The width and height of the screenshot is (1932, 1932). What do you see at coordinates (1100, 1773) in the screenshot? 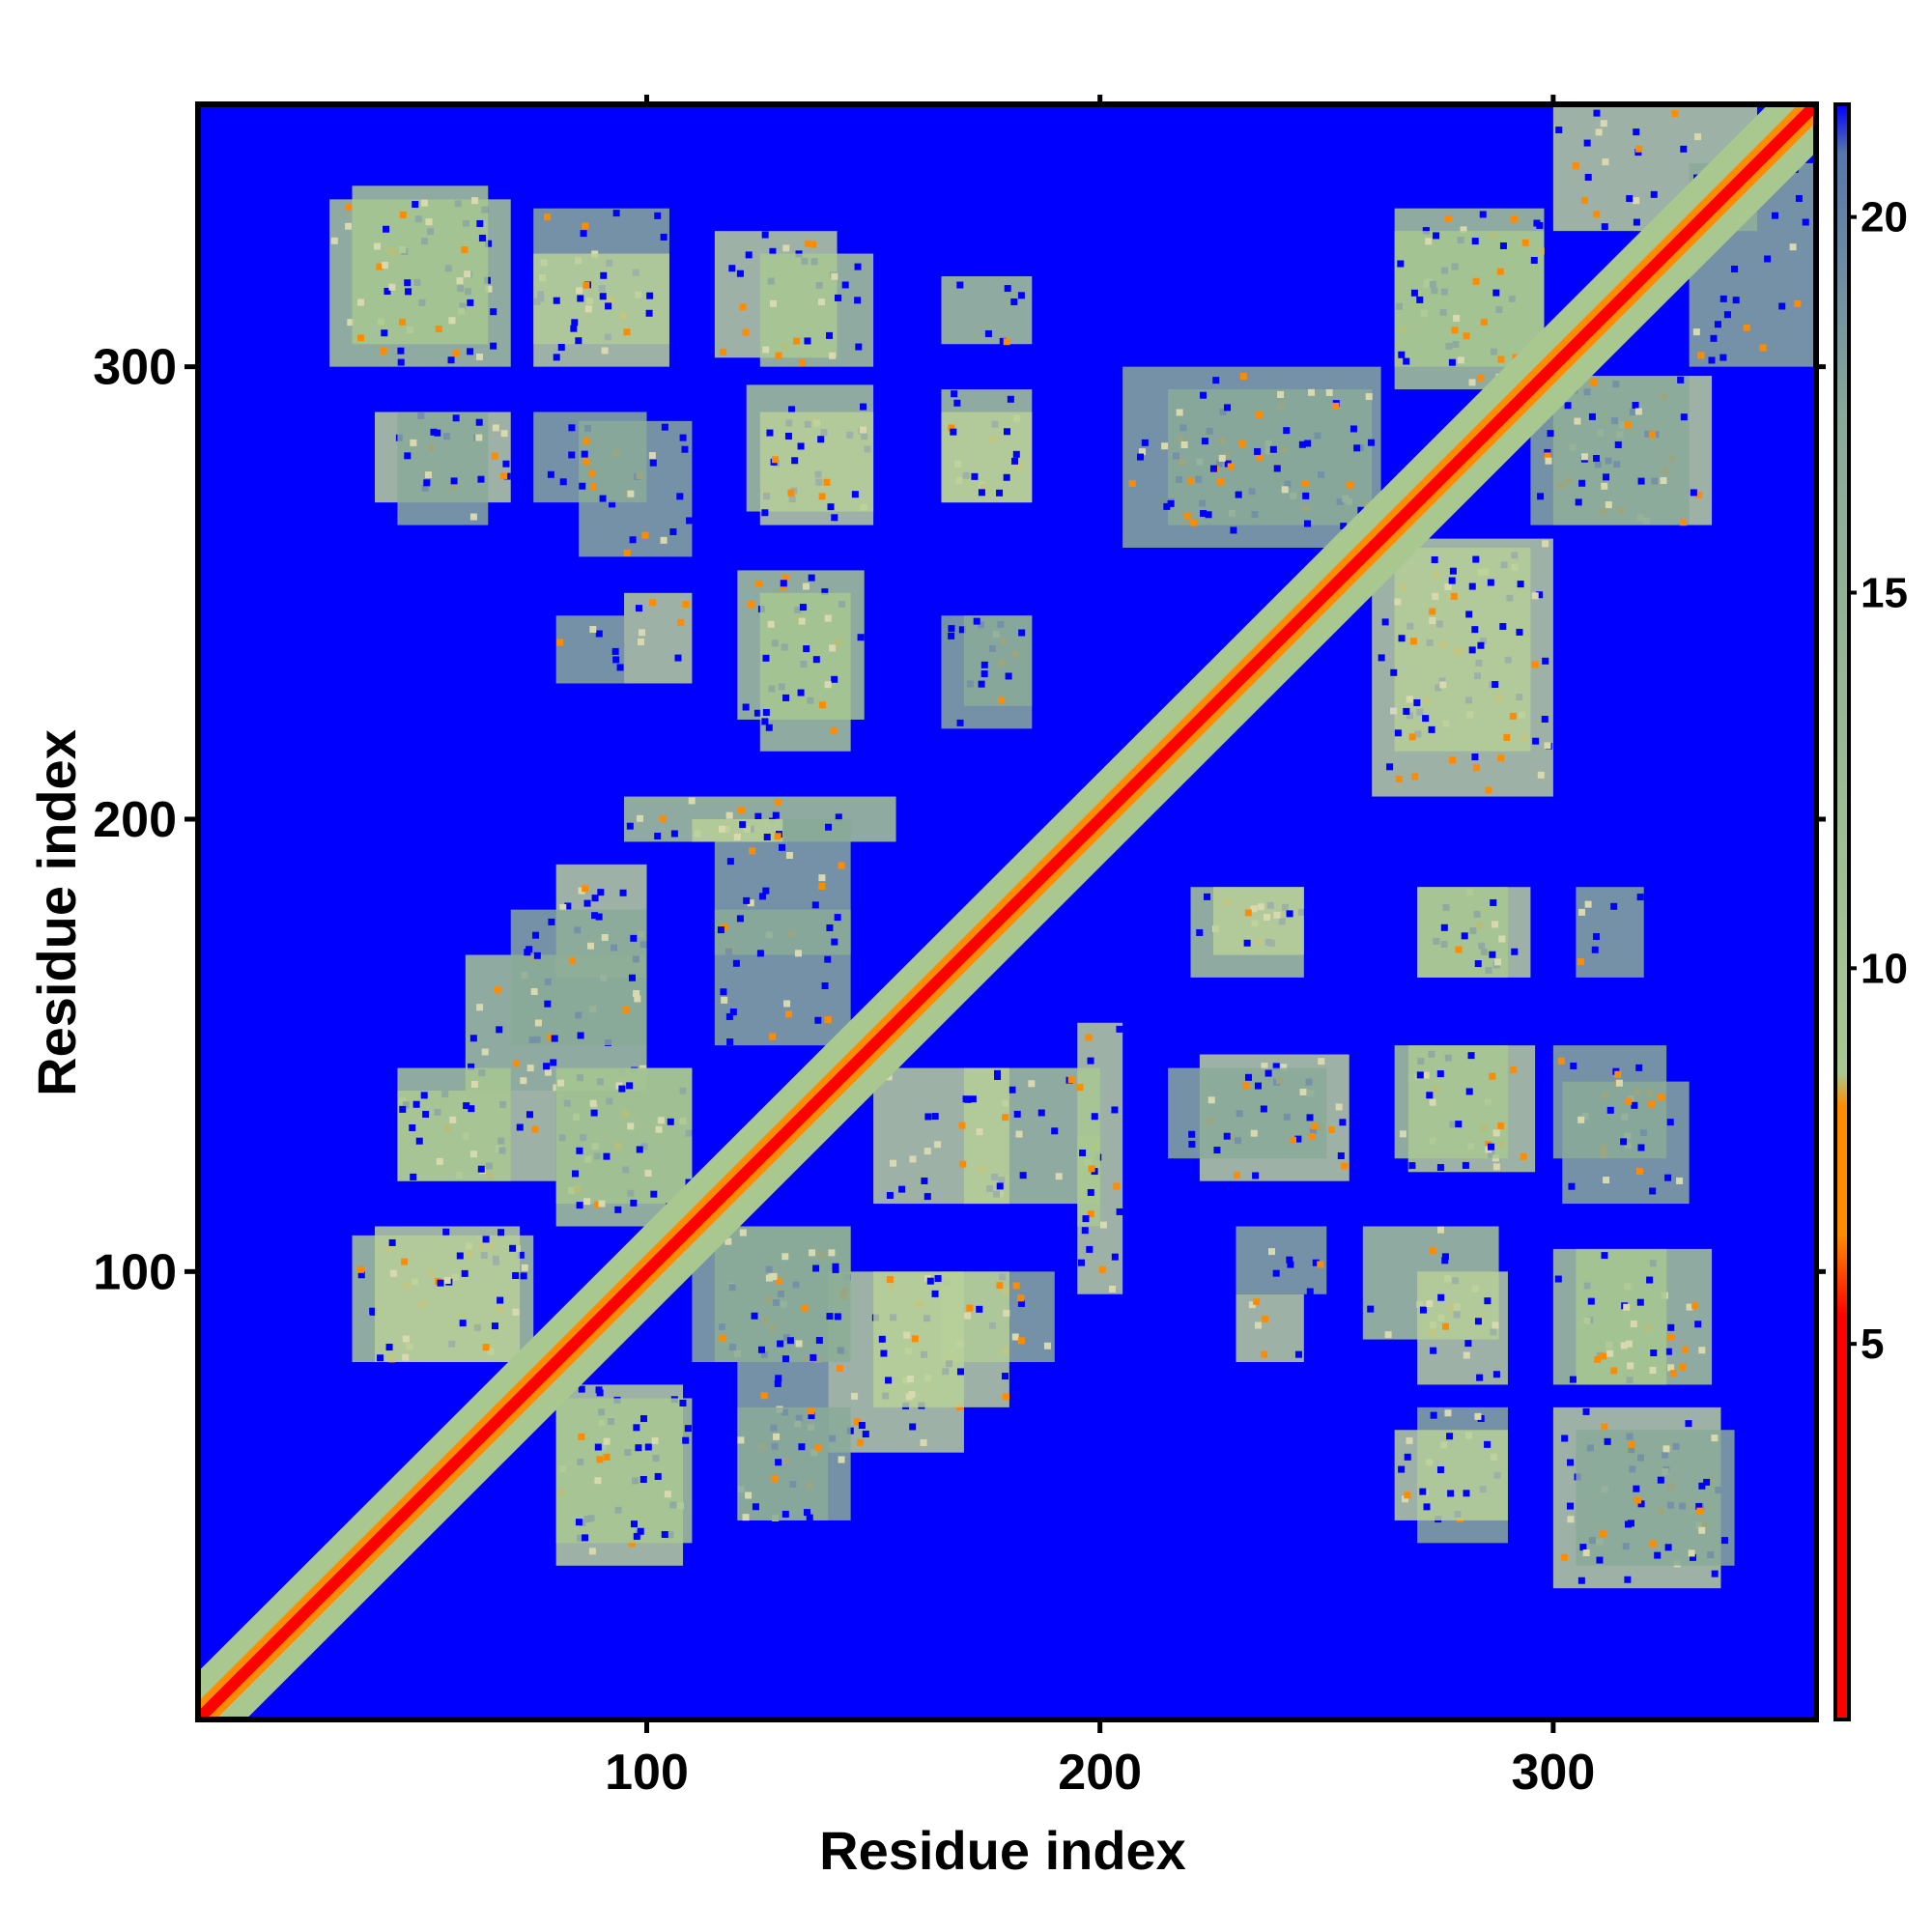
I see `x-tick-label: 200` at bounding box center [1100, 1773].